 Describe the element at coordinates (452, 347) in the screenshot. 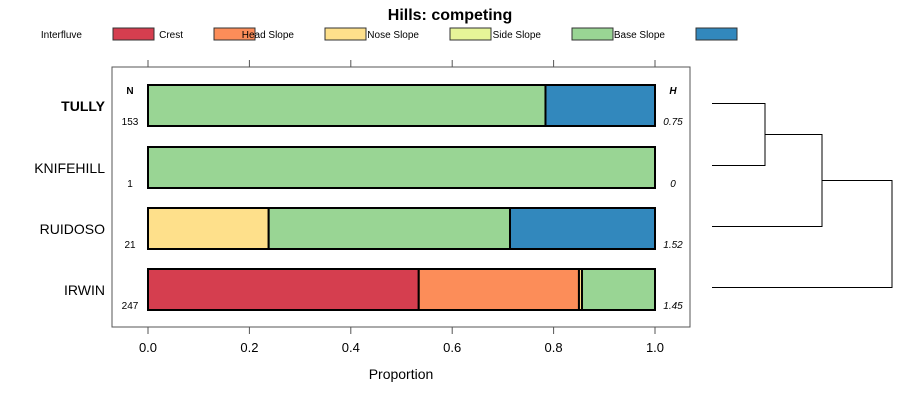

I see `x-tick-label: 0.6` at that location.